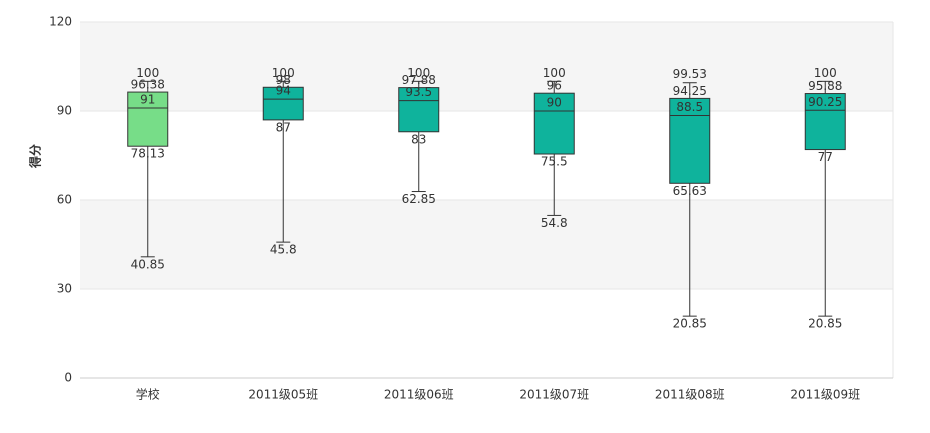 Image resolution: width=930 pixels, height=433 pixels. Describe the element at coordinates (825, 102) in the screenshot. I see `value-label: 90.25` at that location.